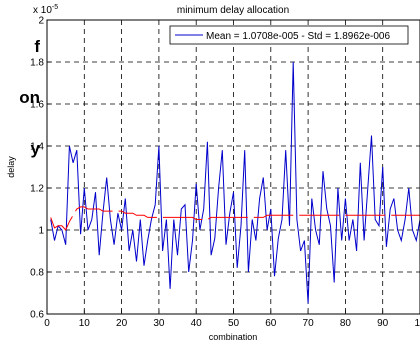  I want to click on x-axis-label: combination, so click(233, 337).